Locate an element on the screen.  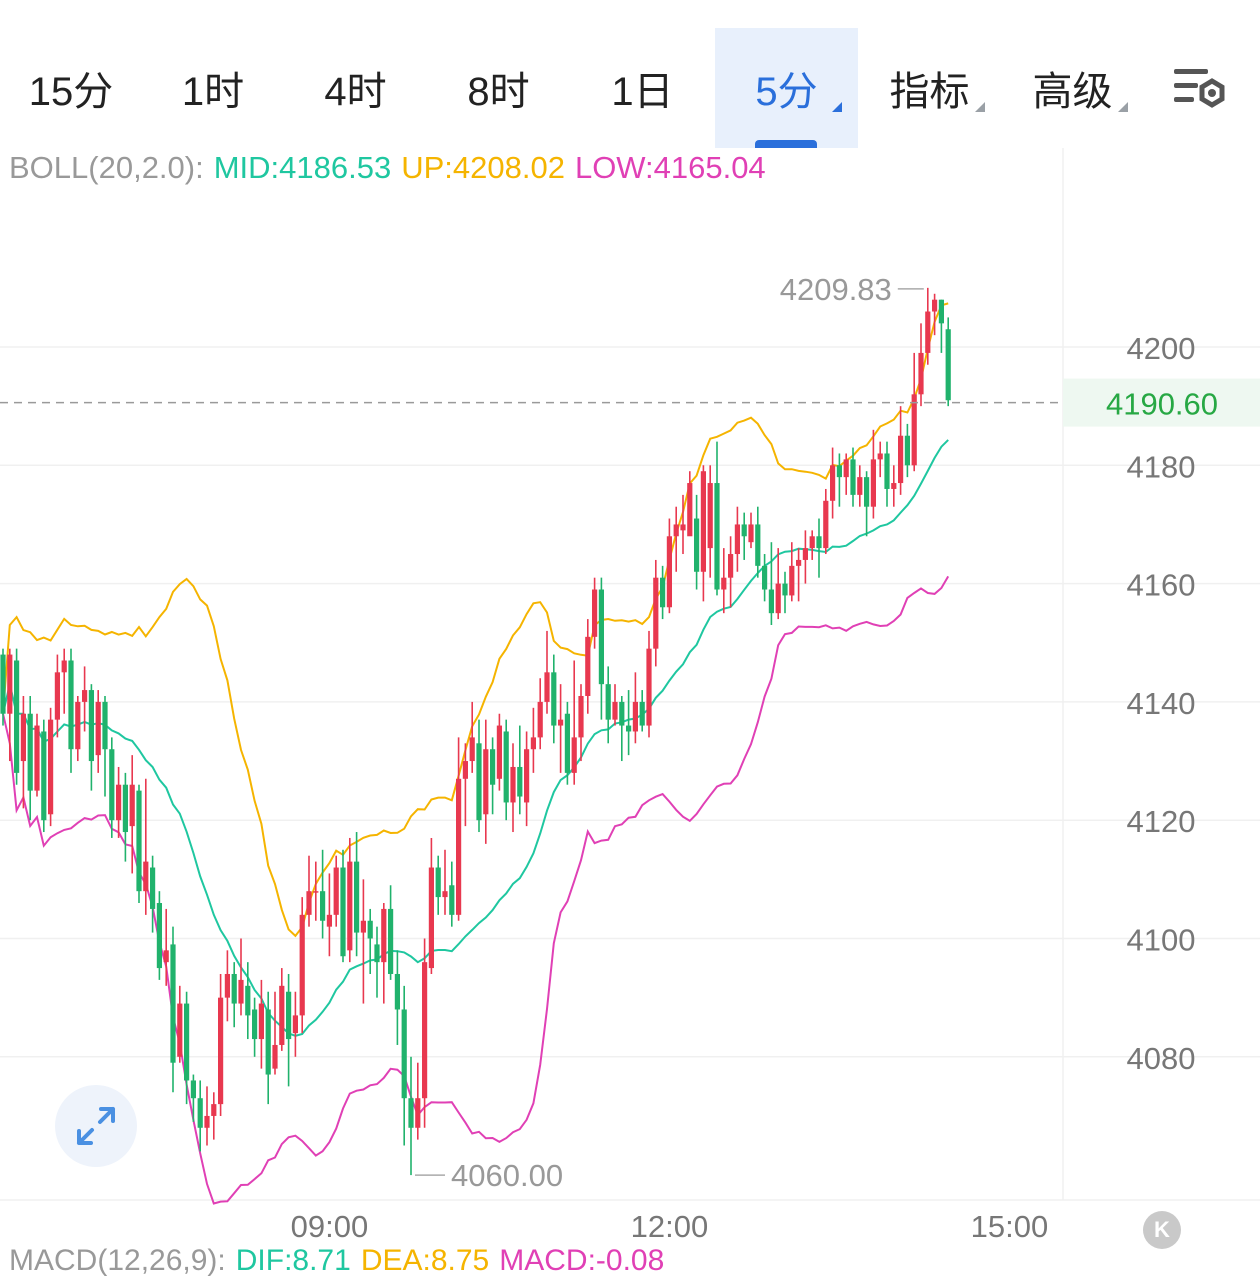
chart-settings-button is located at coordinates (1200, 88).